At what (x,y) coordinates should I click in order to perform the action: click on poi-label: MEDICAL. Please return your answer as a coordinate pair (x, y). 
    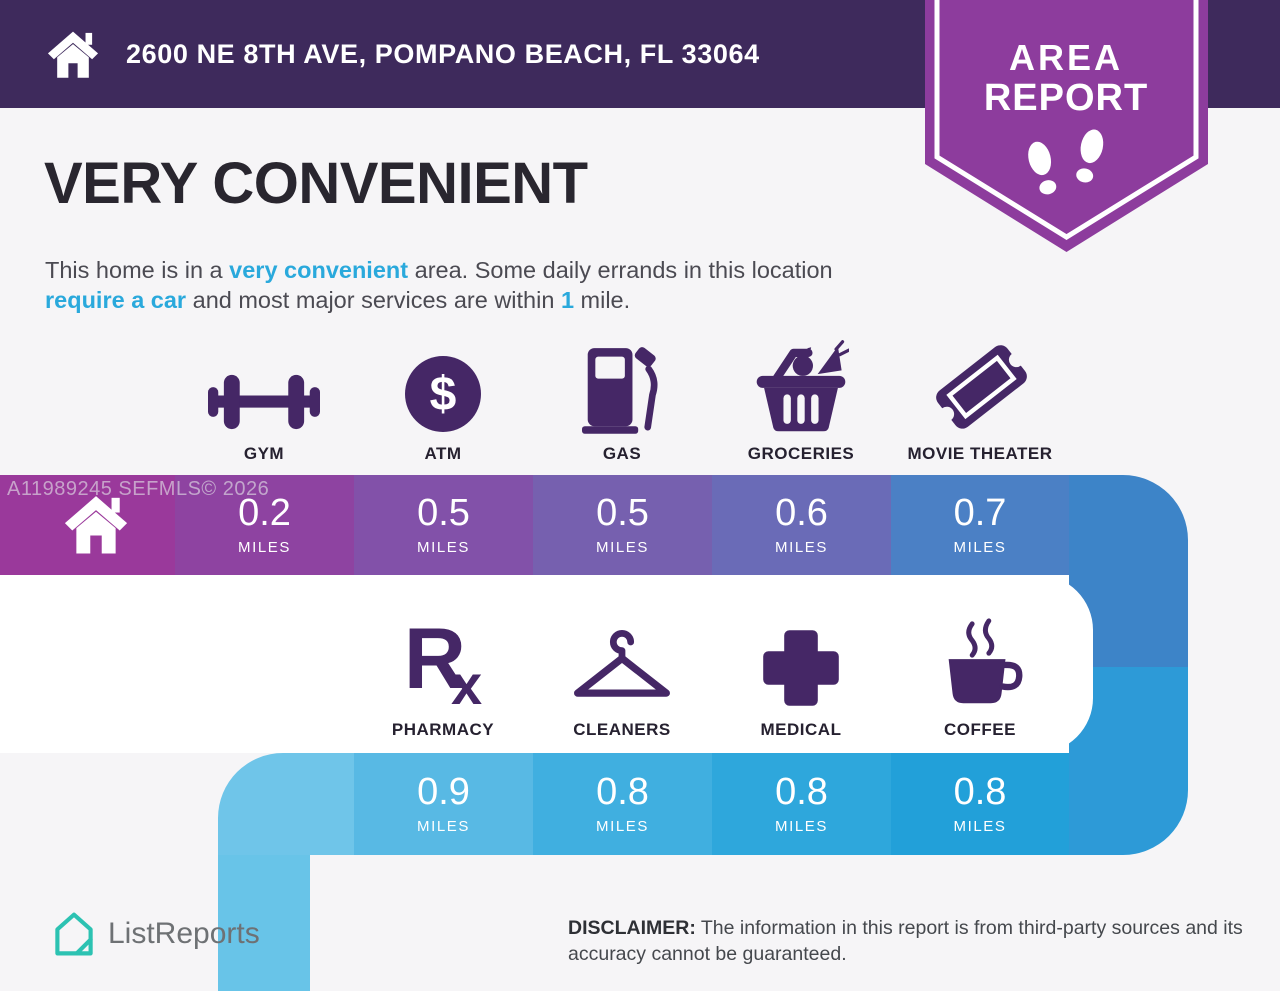
    Looking at the image, I should click on (801, 729).